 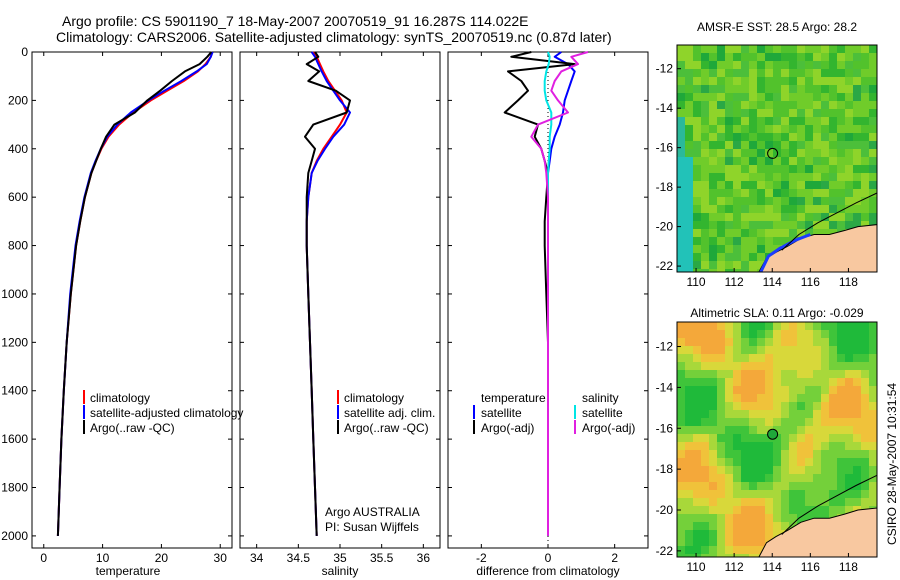 I want to click on sla_map-ytick-label-0: -12, so click(x=665, y=347).